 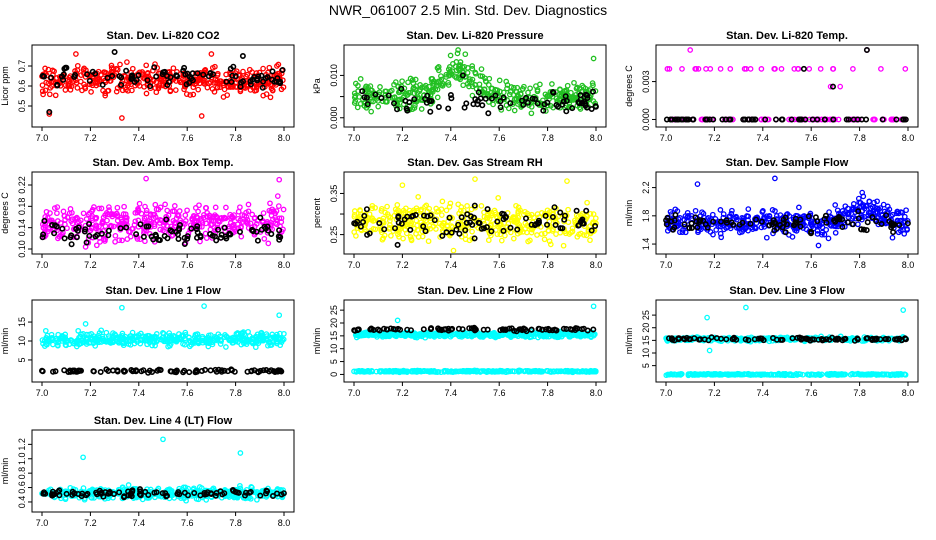 I want to click on y-tick-label: 10, so click(x=646, y=353).